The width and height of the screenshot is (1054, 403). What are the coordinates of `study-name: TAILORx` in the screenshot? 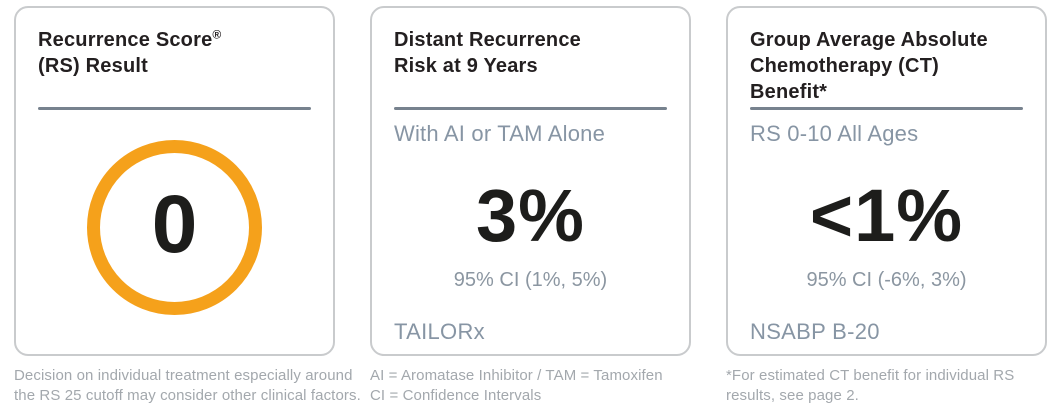 It's located at (439, 331).